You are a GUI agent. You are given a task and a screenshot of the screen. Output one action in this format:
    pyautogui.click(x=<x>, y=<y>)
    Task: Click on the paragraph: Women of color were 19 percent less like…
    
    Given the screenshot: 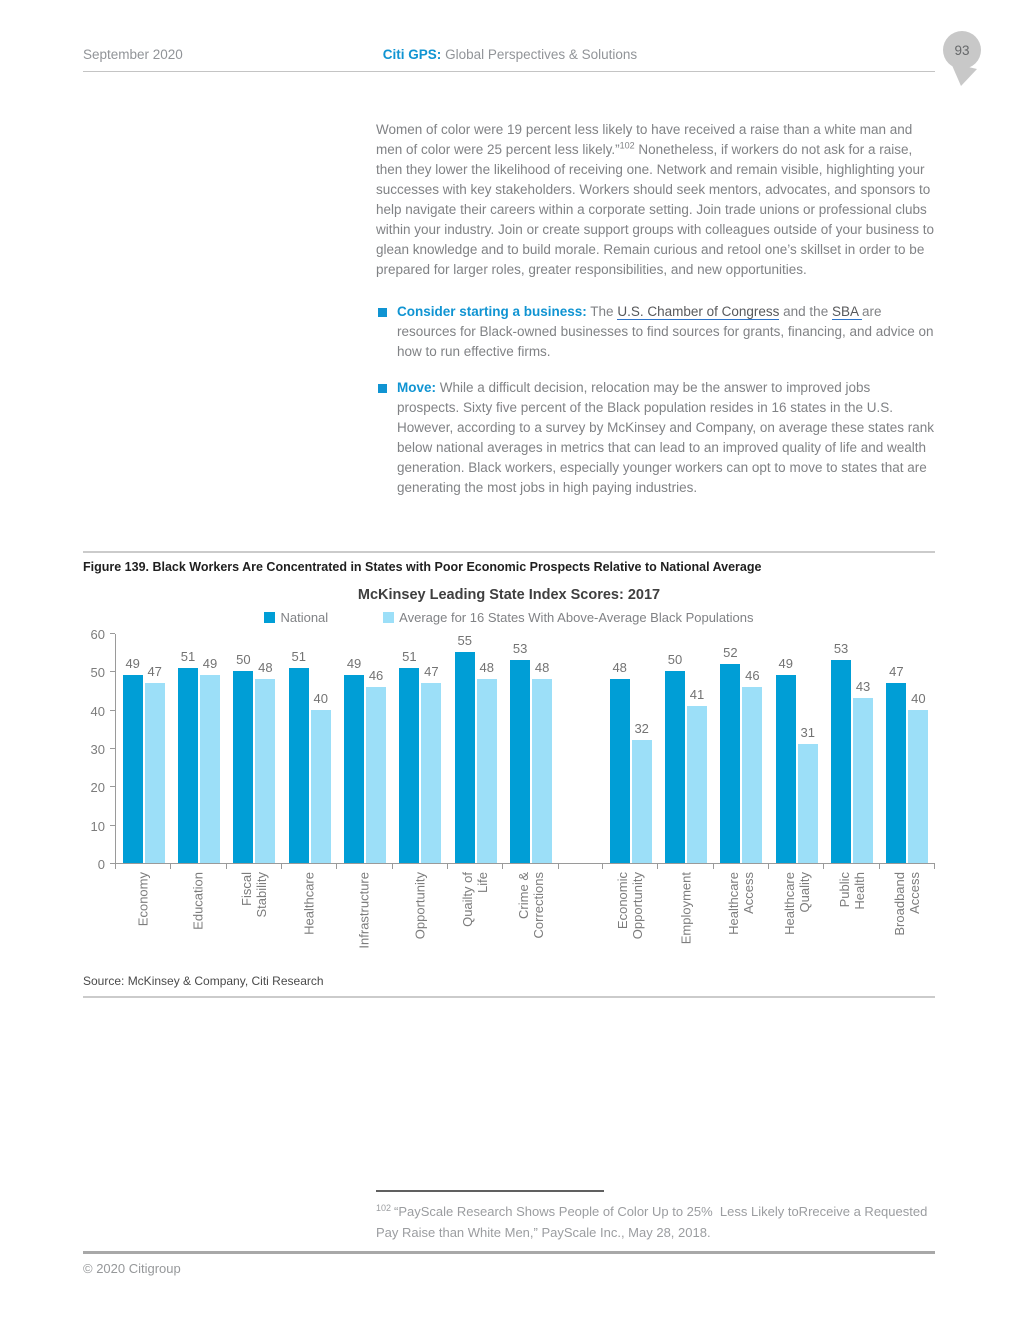 What is the action you would take?
    pyautogui.click(x=655, y=200)
    